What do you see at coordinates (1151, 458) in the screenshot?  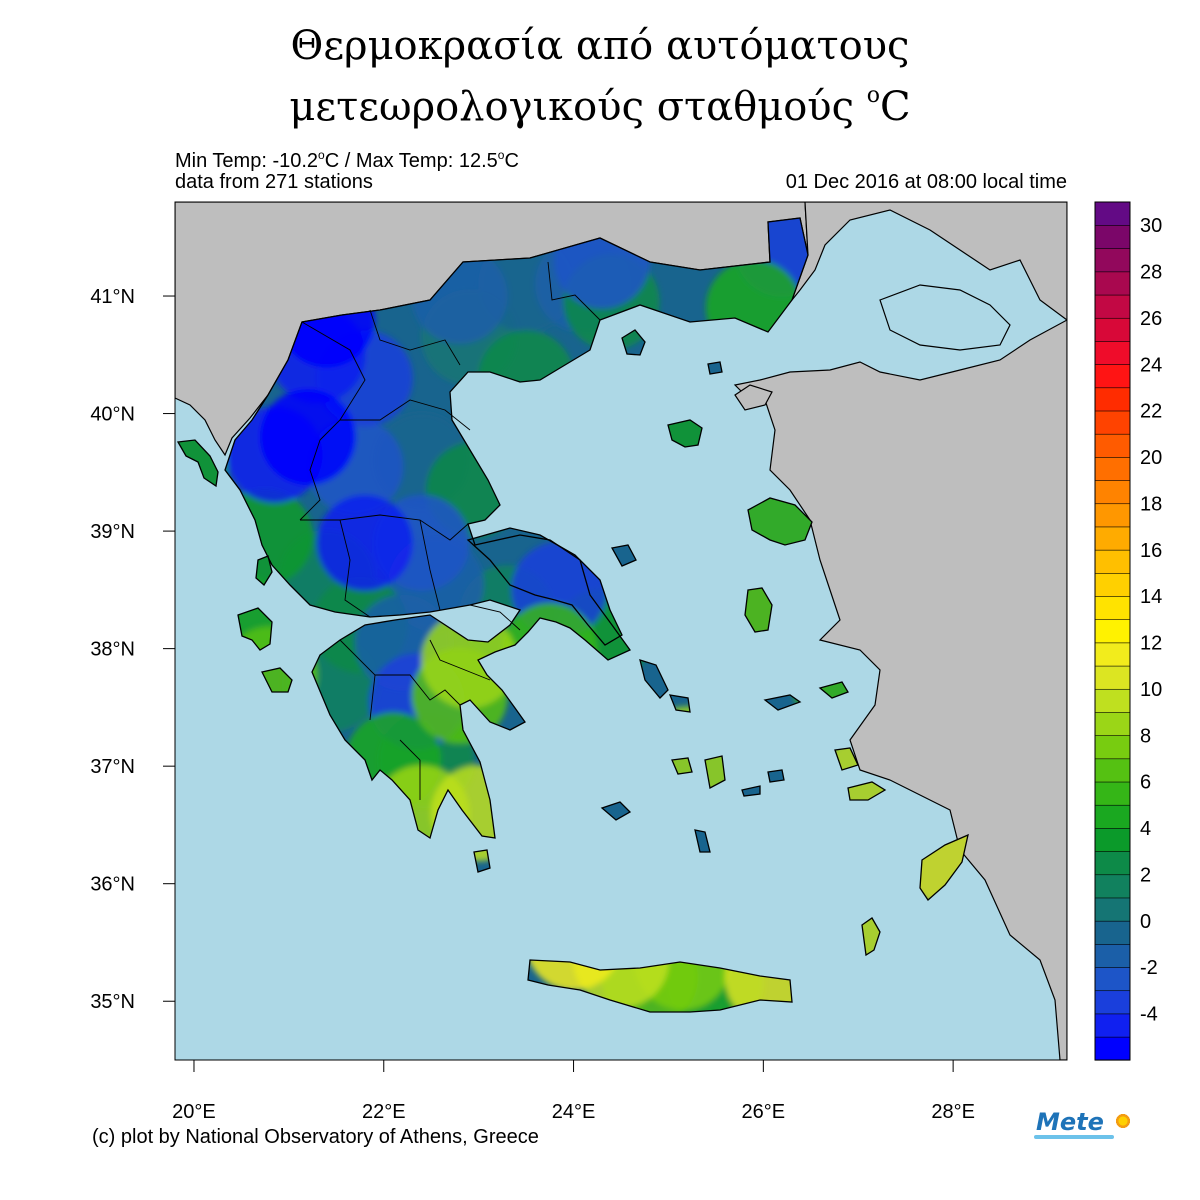 I see `colorbar-tick-label: 20` at bounding box center [1151, 458].